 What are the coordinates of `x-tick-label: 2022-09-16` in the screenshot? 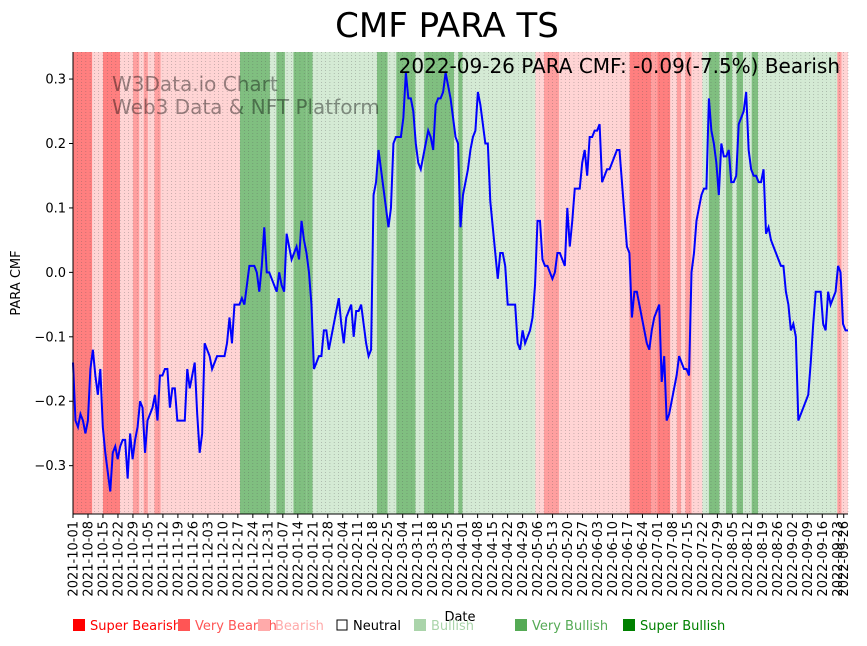 It's located at (823, 559).